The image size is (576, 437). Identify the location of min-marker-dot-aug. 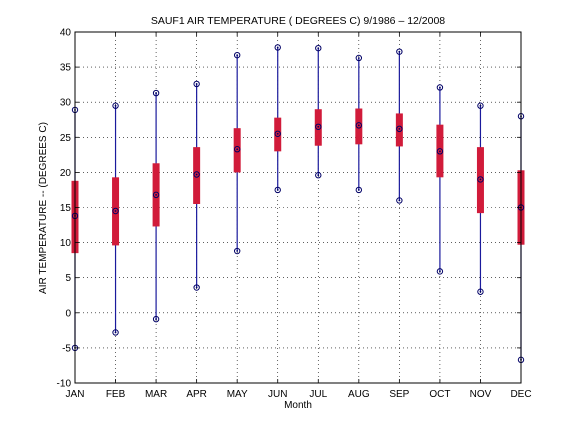
(358, 190).